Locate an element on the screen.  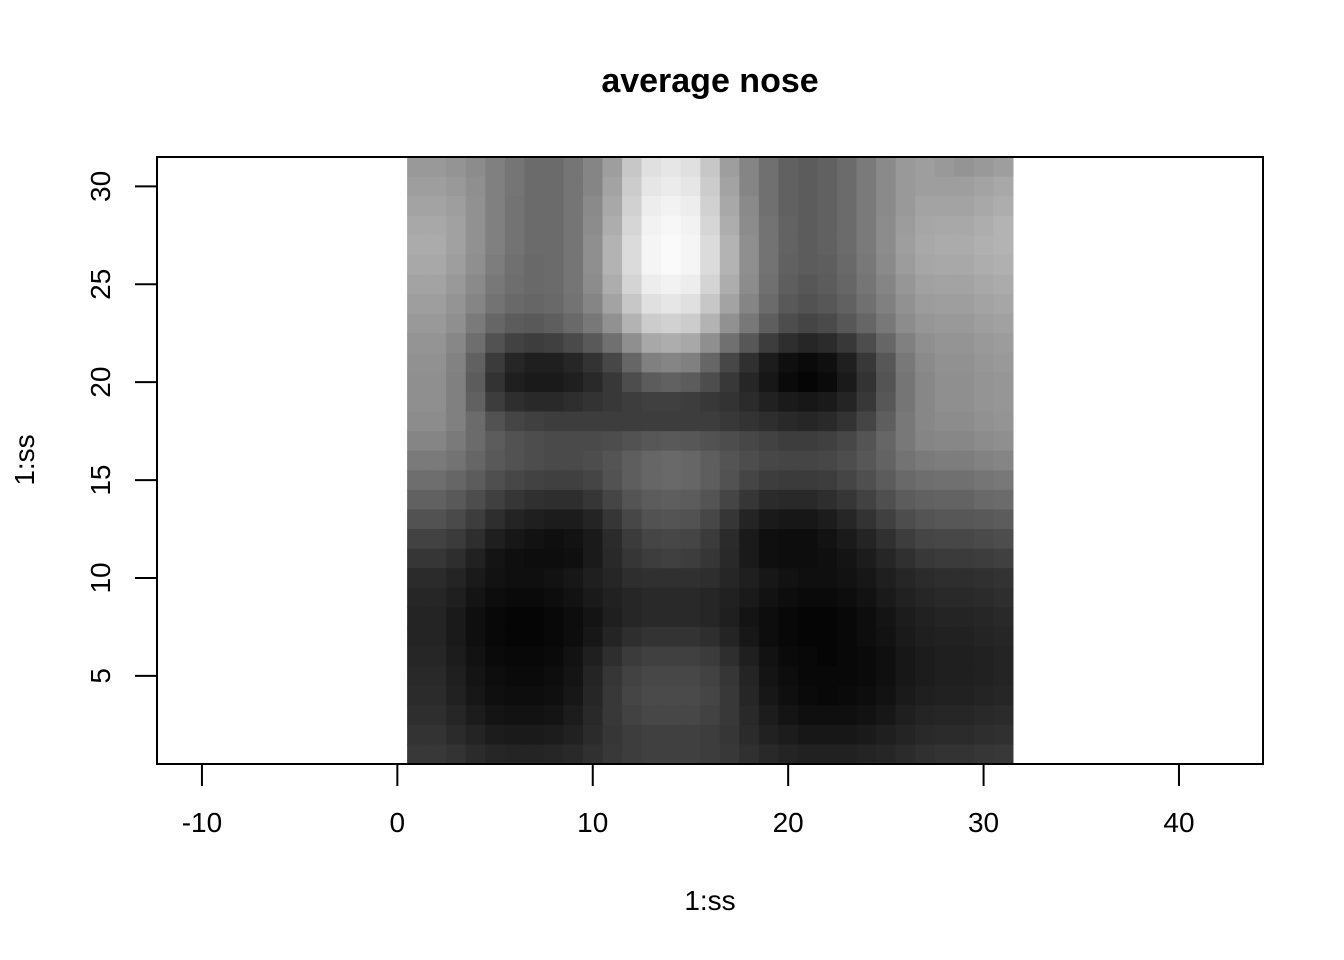
x-tick-label: 10 is located at coordinates (592, 822).